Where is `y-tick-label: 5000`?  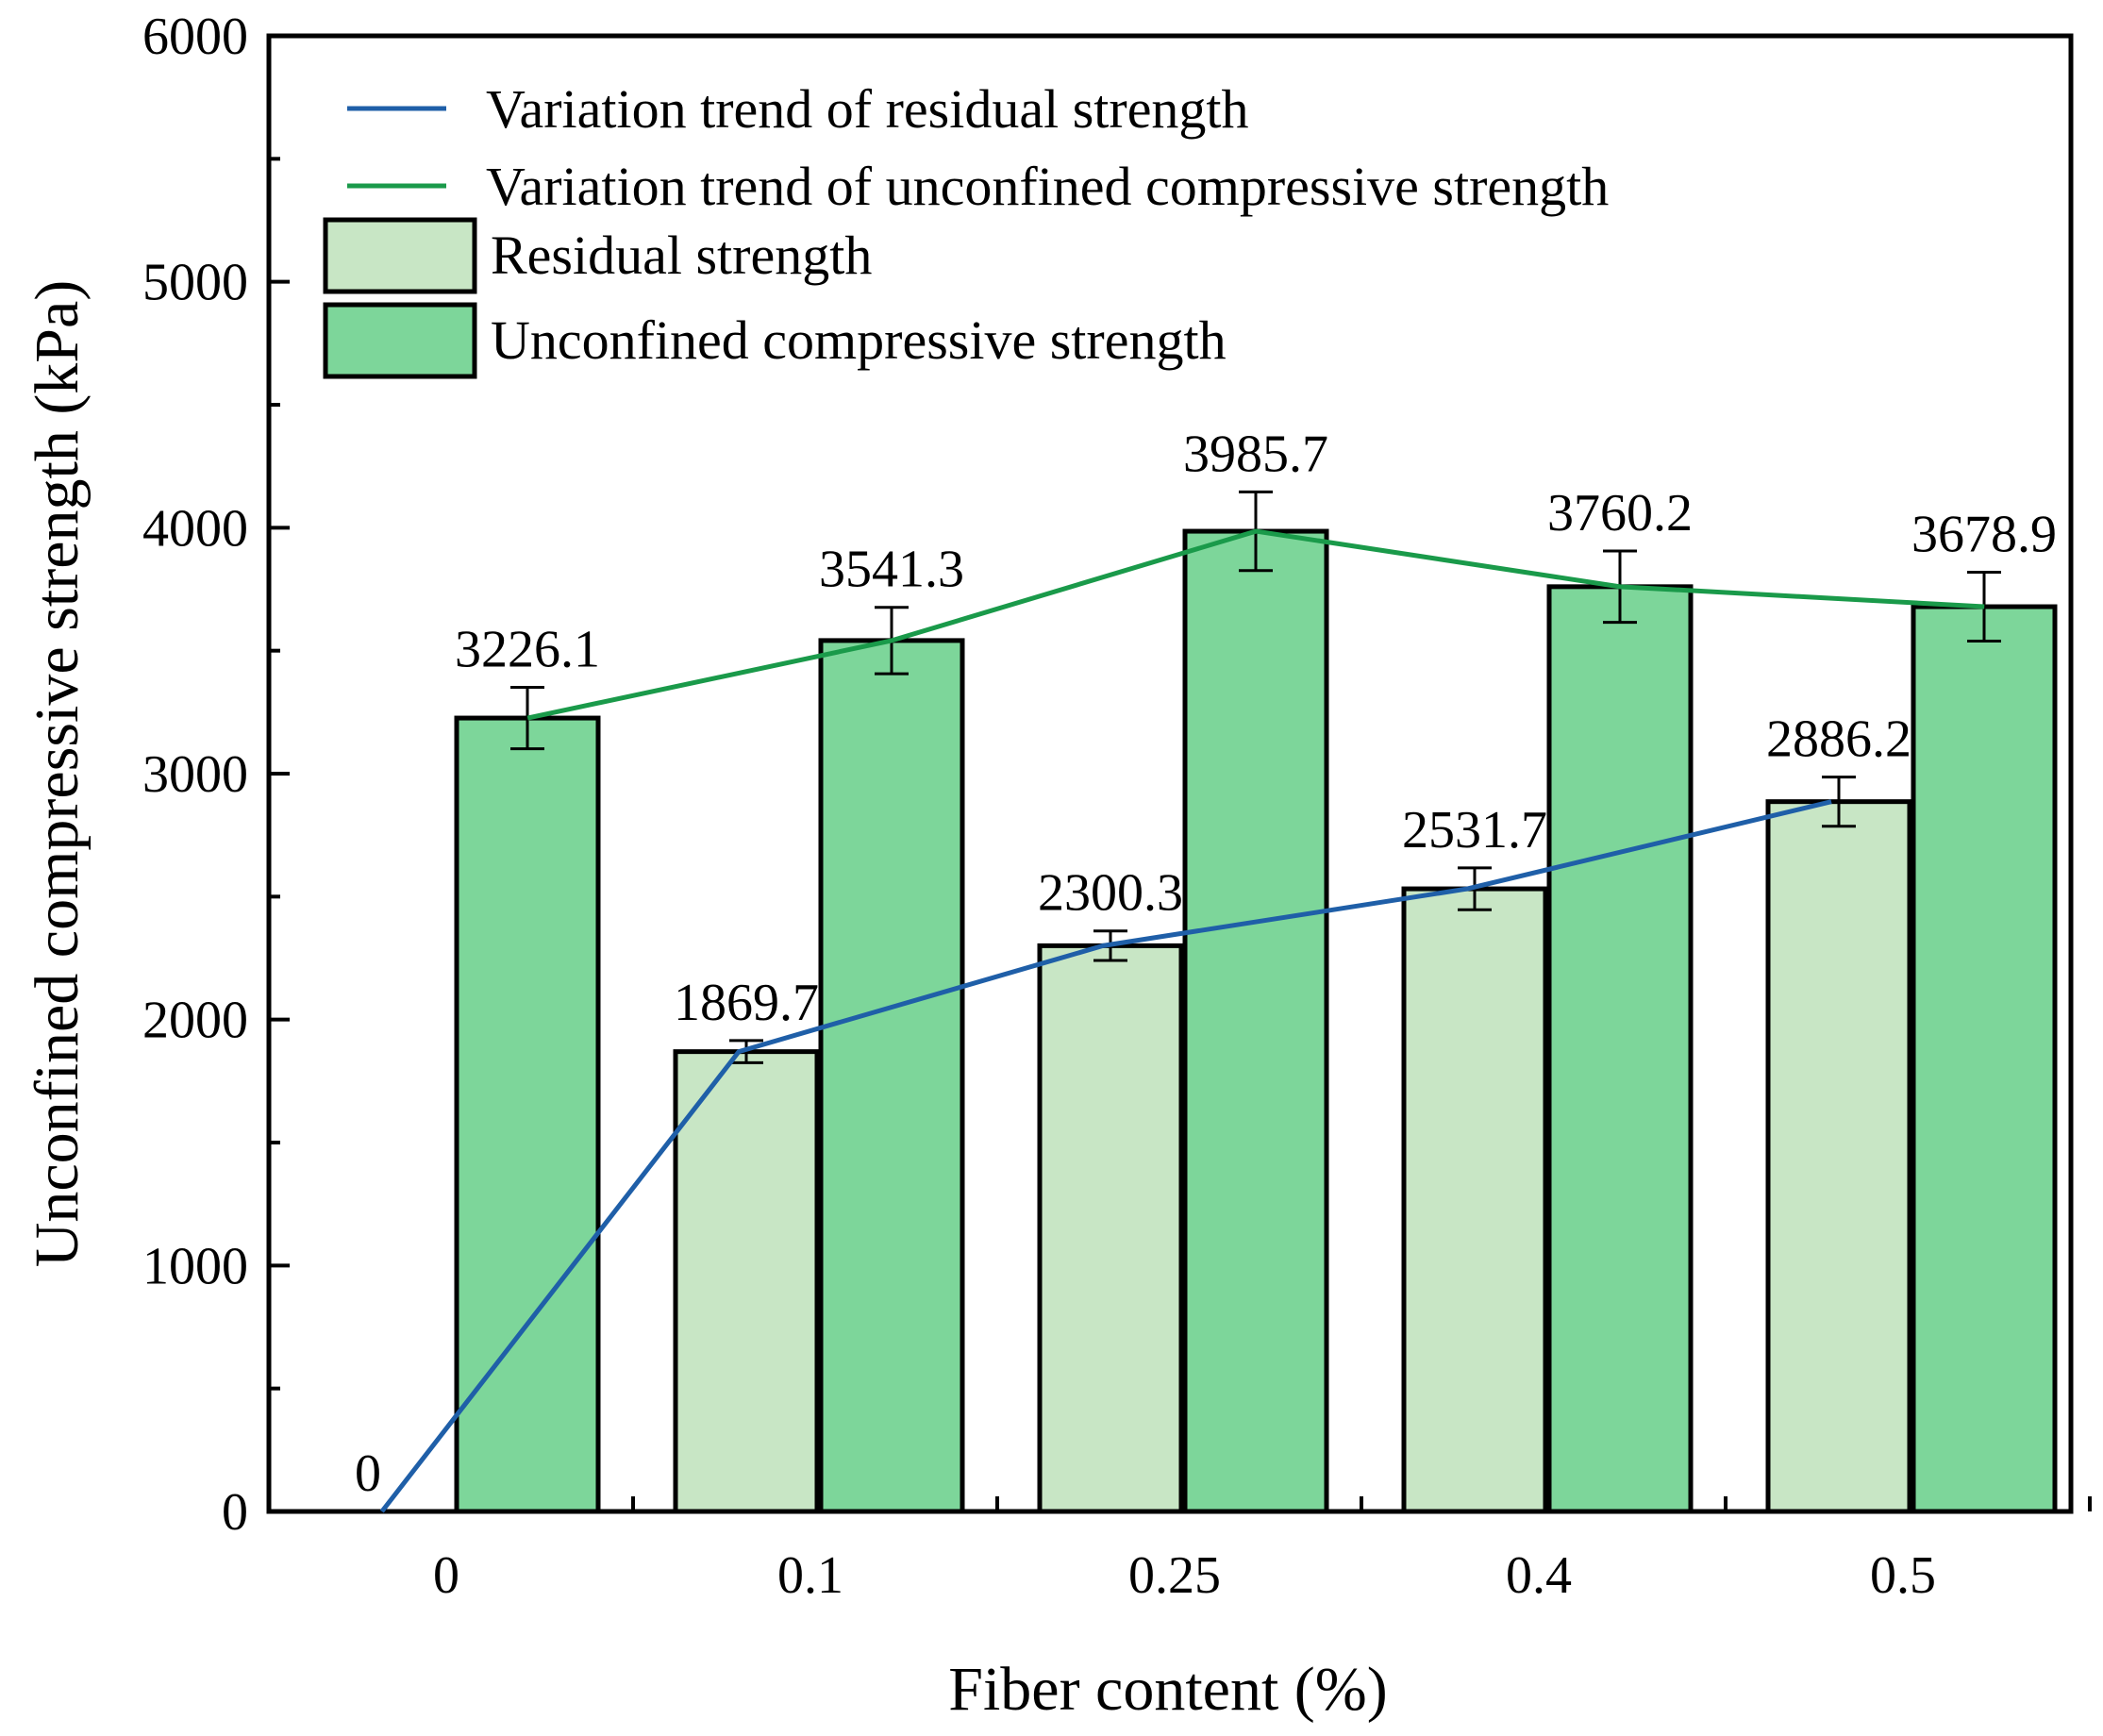
y-tick-label: 5000 is located at coordinates (195, 283).